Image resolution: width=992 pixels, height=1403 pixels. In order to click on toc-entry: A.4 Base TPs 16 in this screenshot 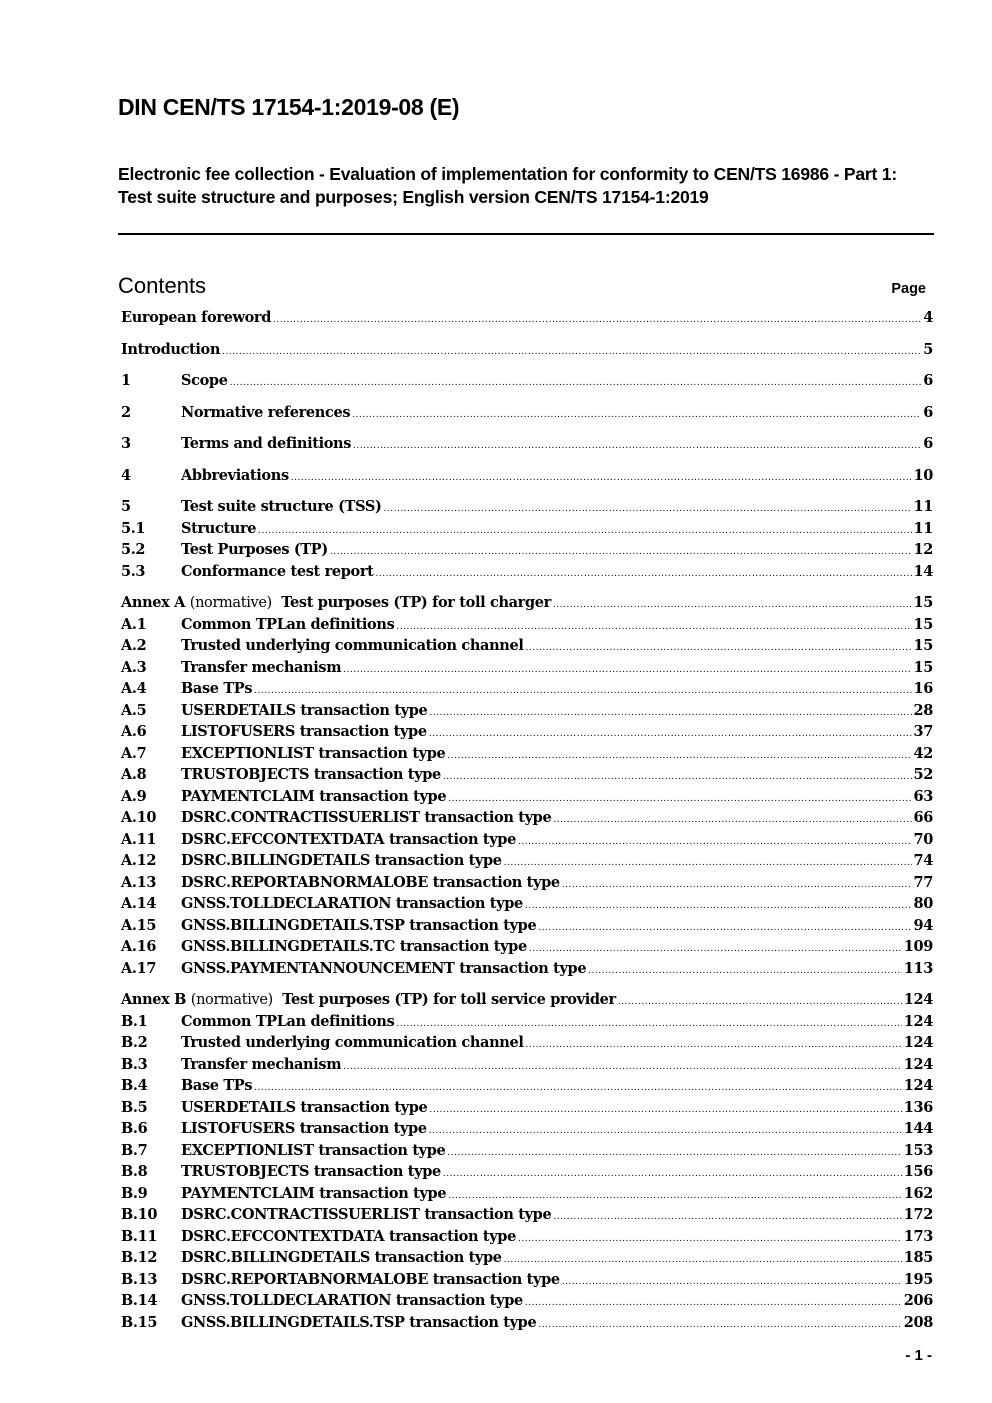, I will do `click(527, 689)`.